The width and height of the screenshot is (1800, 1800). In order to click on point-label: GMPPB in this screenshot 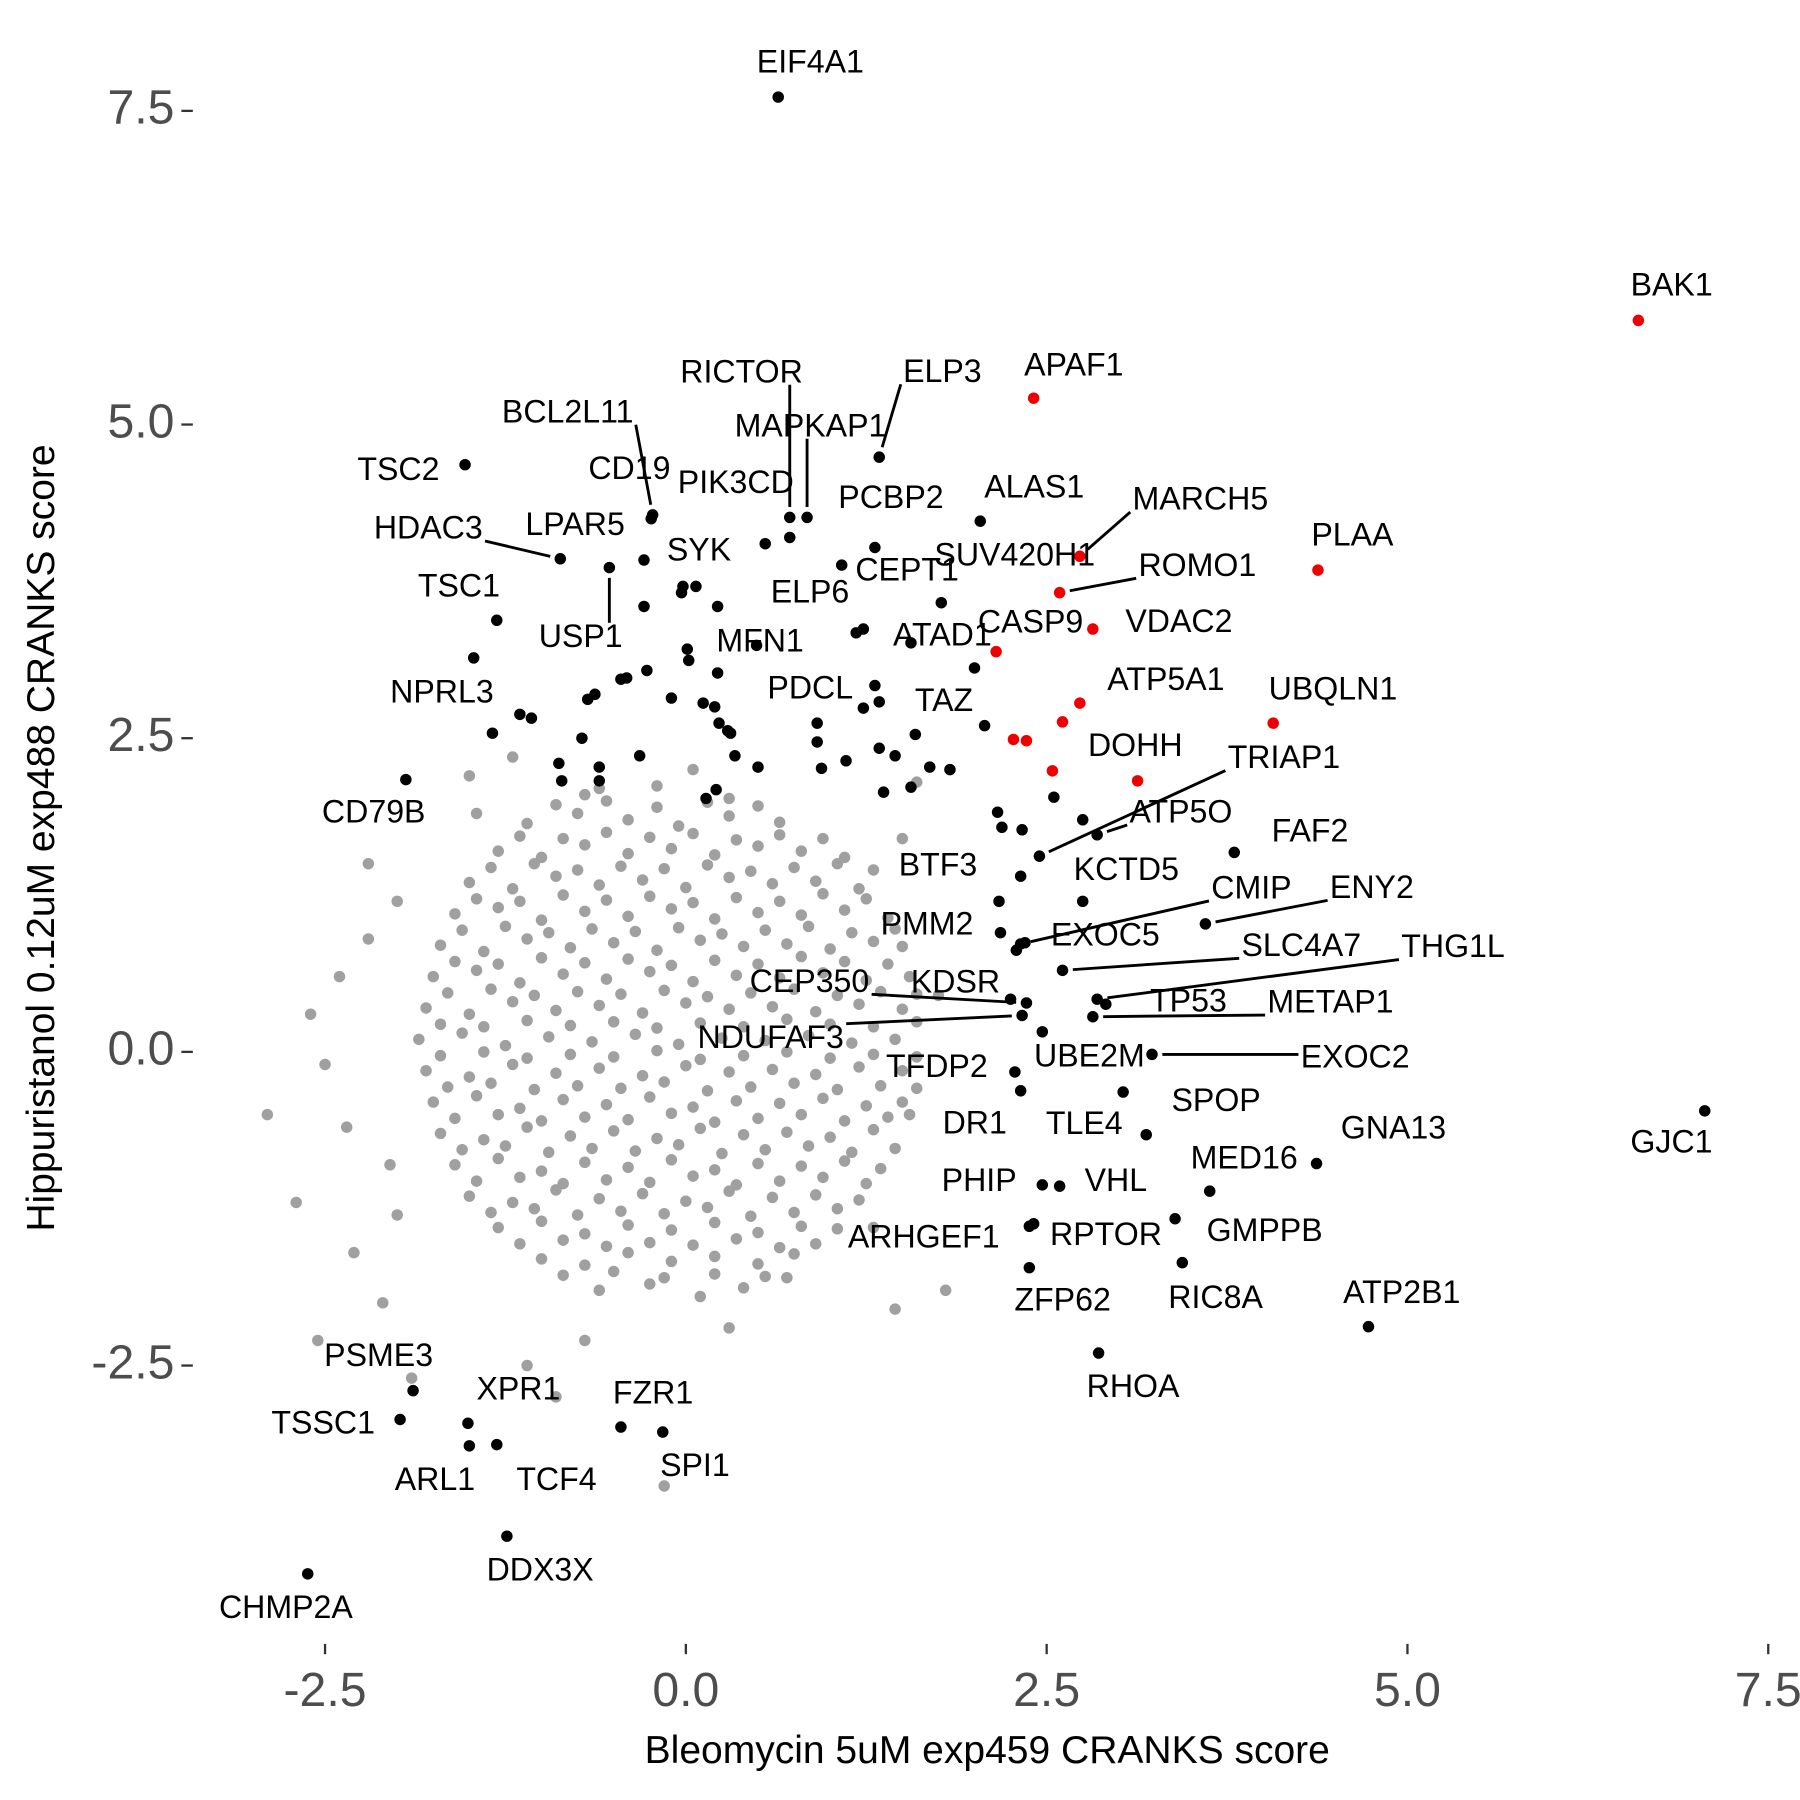, I will do `click(1265, 1230)`.